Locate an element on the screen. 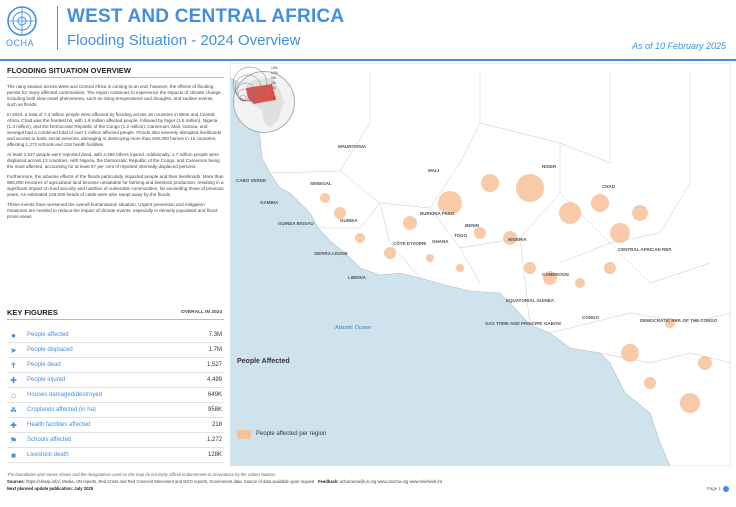 The image size is (736, 507). key-figures-column: OVERALL IN 2024 is located at coordinates (201, 312).